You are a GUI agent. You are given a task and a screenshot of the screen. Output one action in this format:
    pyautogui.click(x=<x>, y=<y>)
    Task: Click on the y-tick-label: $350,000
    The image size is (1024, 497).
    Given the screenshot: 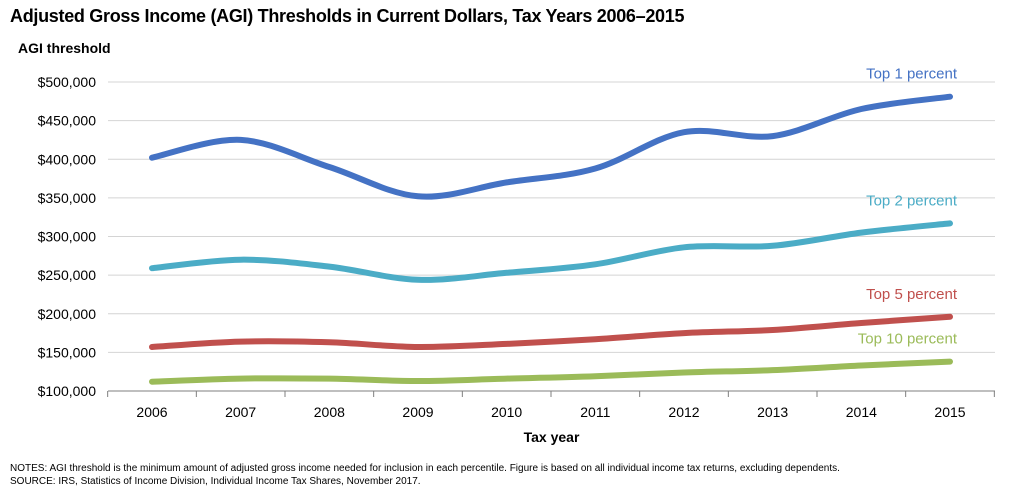 What is the action you would take?
    pyautogui.click(x=67, y=198)
    